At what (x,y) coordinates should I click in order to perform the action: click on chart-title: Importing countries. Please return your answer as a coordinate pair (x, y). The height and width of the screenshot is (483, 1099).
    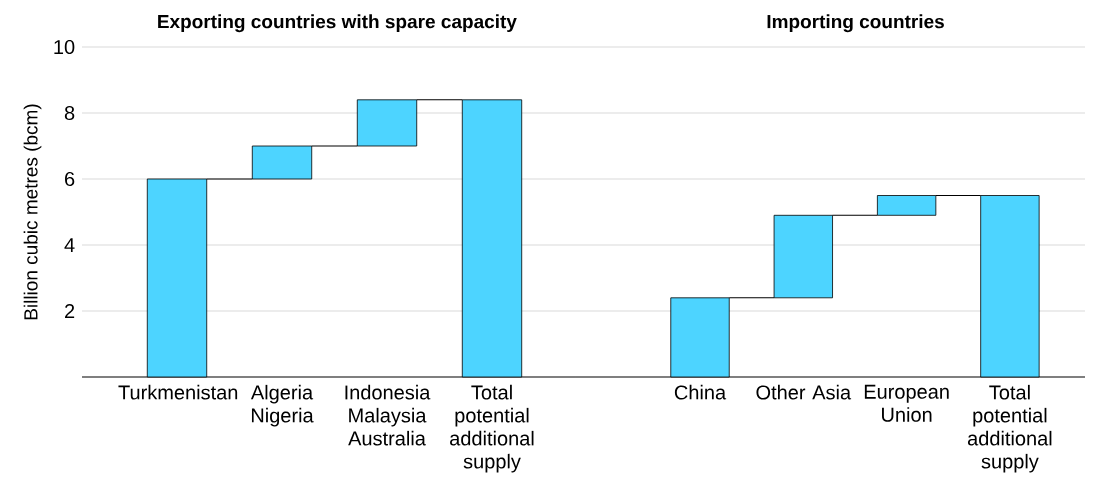
    Looking at the image, I should click on (855, 23).